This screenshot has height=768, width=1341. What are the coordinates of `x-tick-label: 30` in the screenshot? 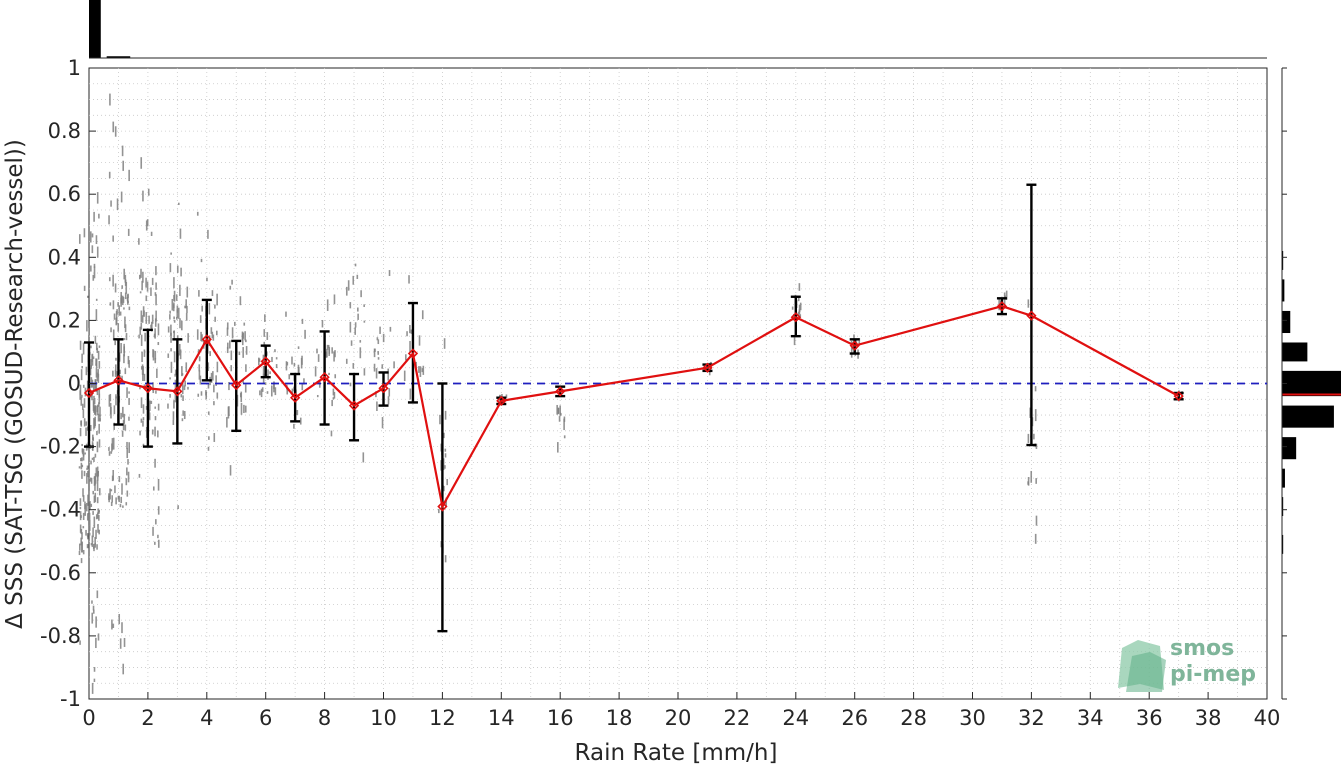 It's located at (972, 718).